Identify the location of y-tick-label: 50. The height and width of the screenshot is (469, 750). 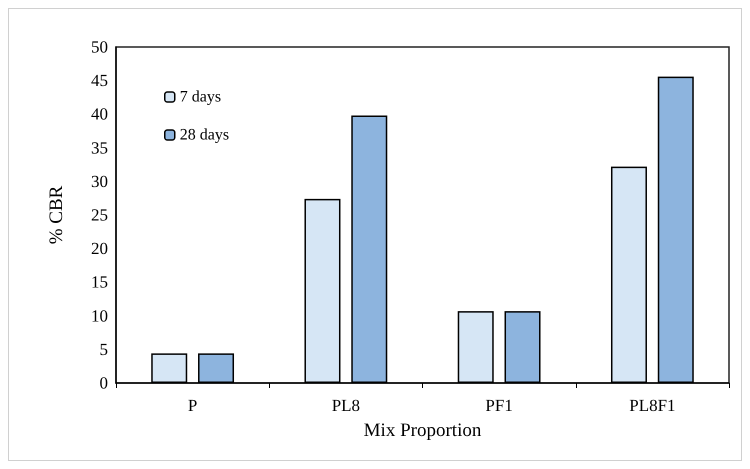
(99, 47).